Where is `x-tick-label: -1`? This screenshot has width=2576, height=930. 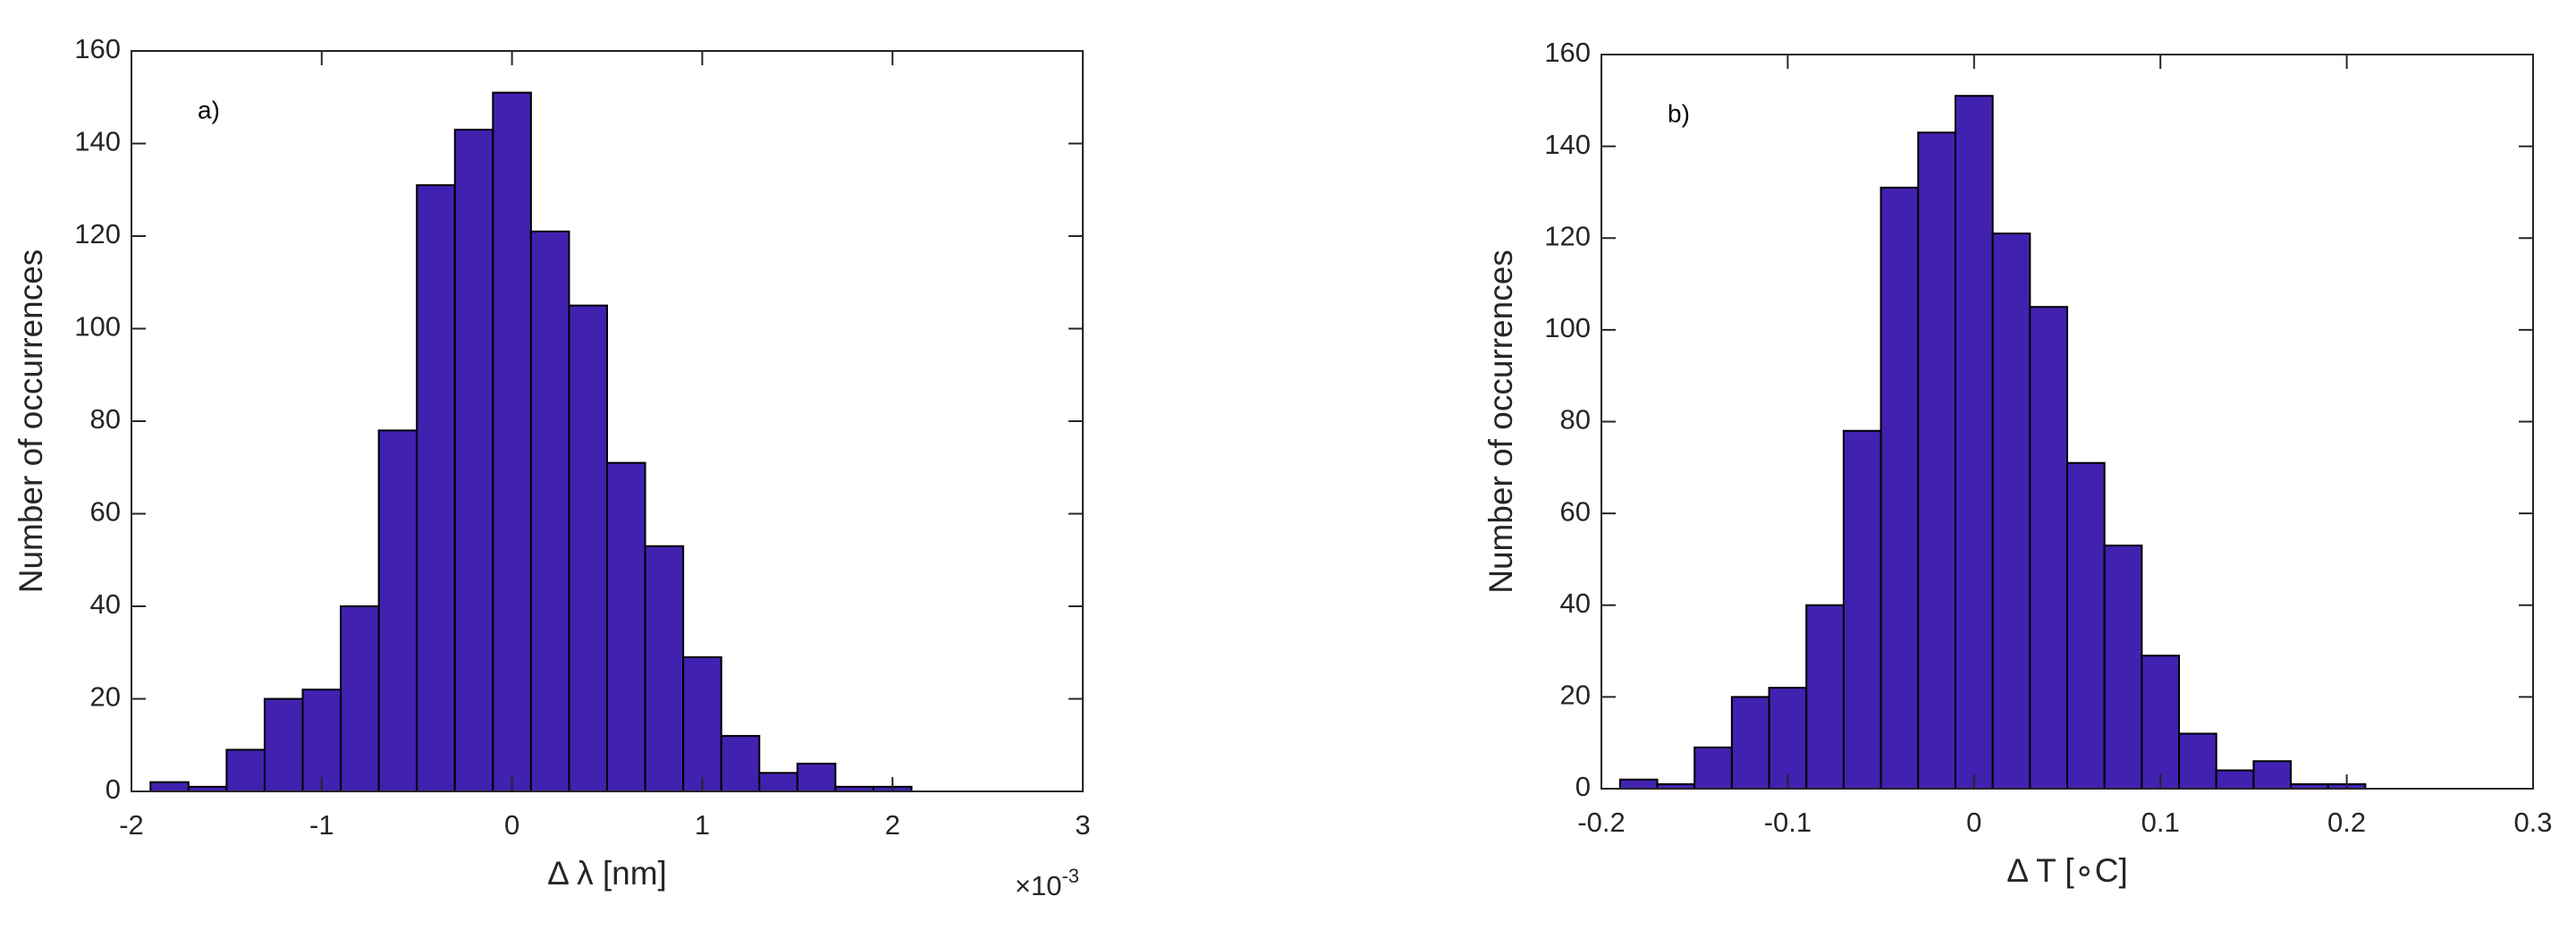
x-tick-label: -1 is located at coordinates (321, 825).